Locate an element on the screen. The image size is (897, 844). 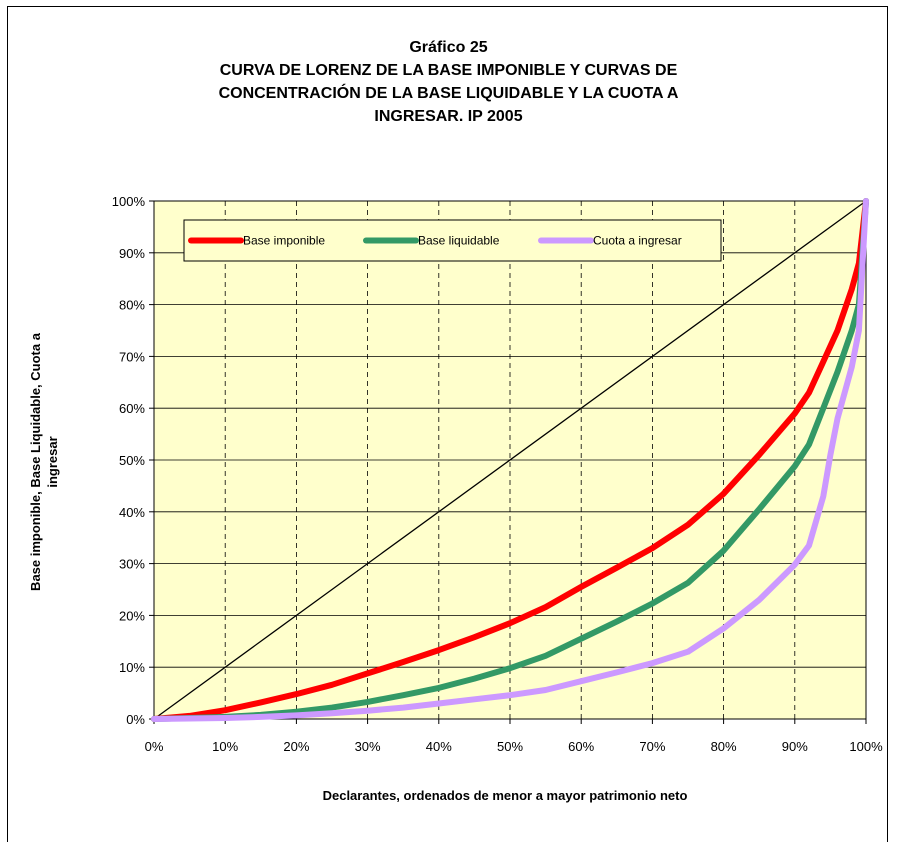
x-tick-label: 70% is located at coordinates (652, 746).